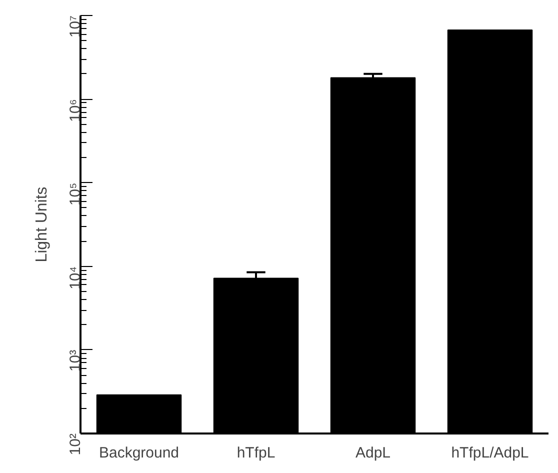 The image size is (558, 473). What do you see at coordinates (139, 453) in the screenshot?
I see `x-tick-label: Background` at bounding box center [139, 453].